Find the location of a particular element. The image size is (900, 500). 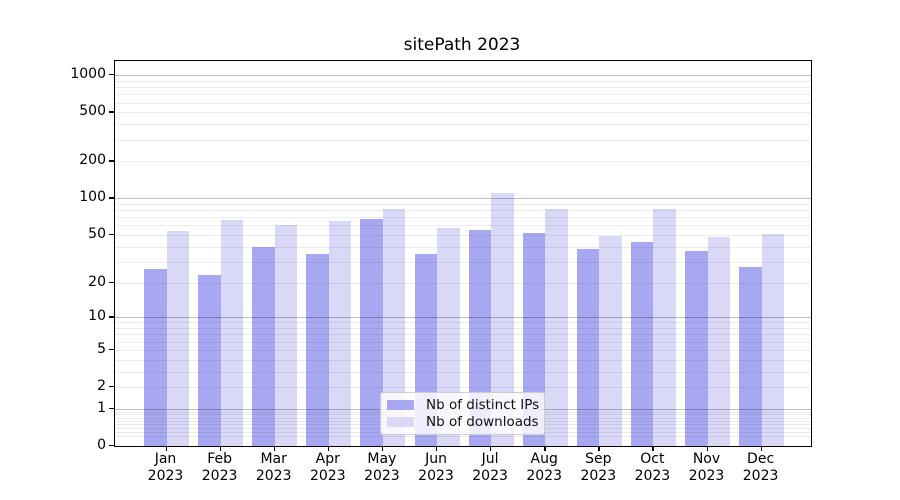

x-tick-label: Jun 2023 is located at coordinates (436, 467).